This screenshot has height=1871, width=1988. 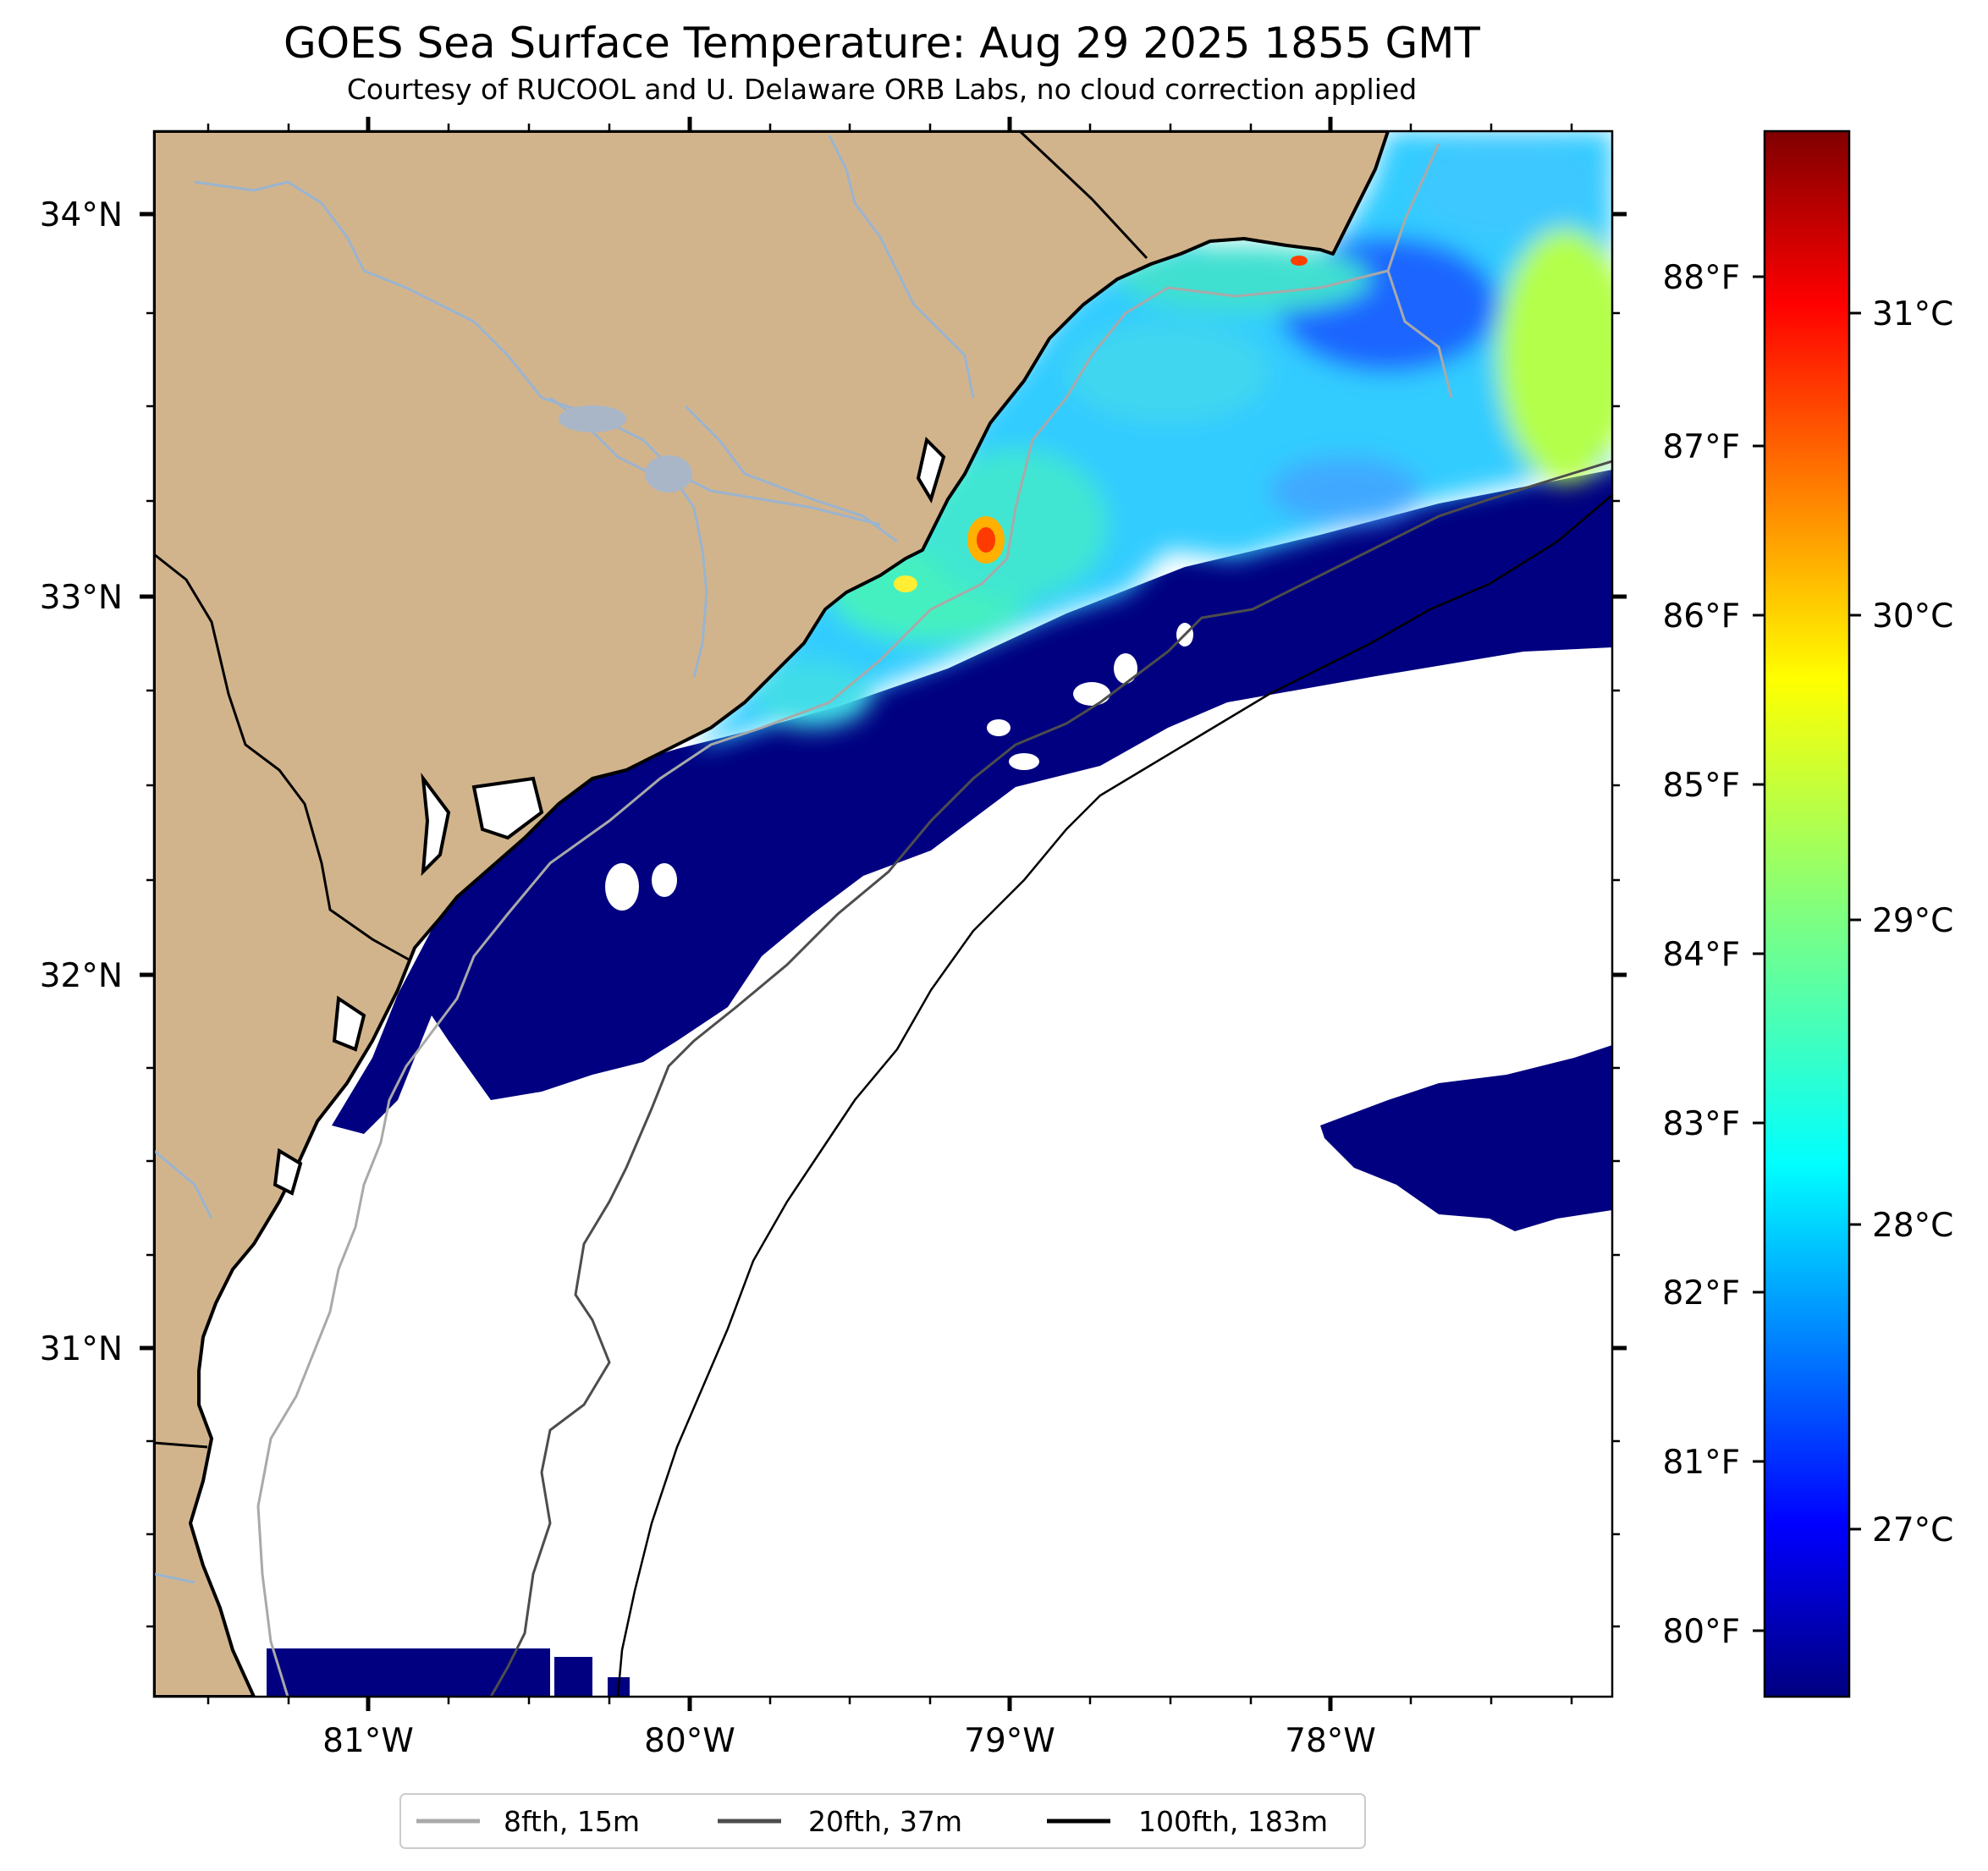 I want to click on isobath-legend: 8fth, 15m 20fth, 37m 100fth, 183m, so click(x=882, y=1821).